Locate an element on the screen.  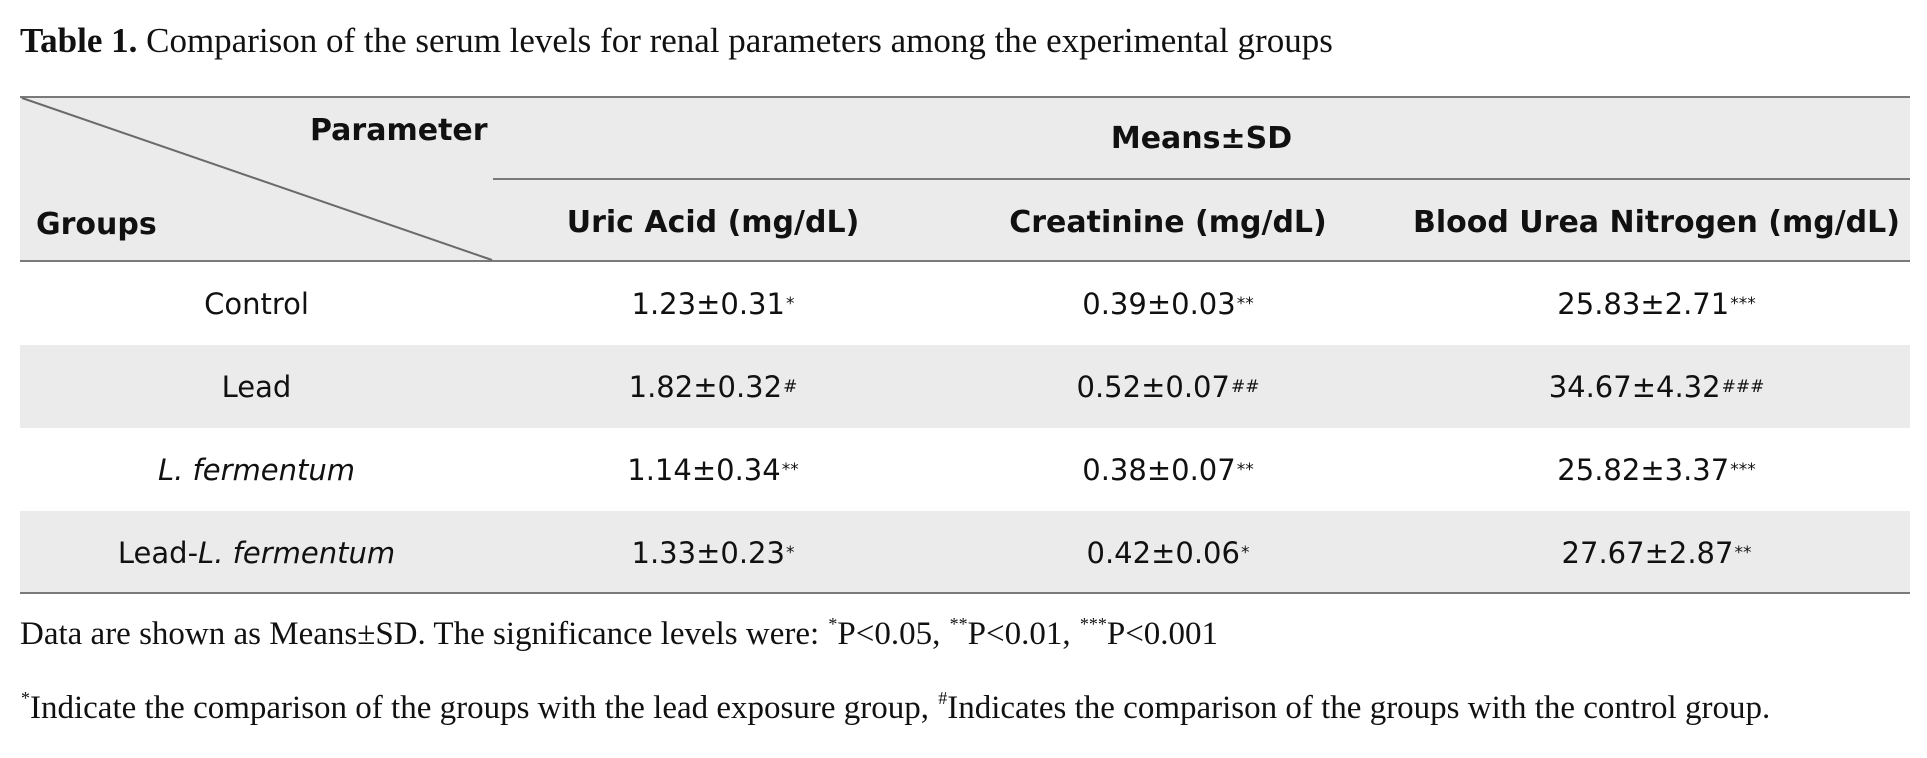
table-cell: 1.14±0.34 ** is located at coordinates (713, 469).